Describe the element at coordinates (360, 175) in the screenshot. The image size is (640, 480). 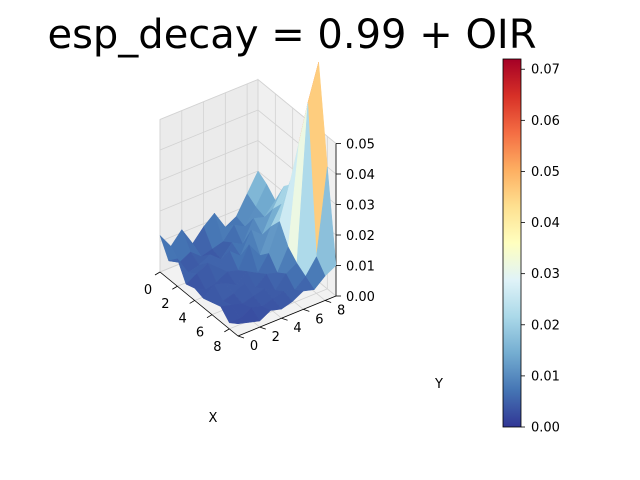
I see `z-tick-label: 0.04` at that location.